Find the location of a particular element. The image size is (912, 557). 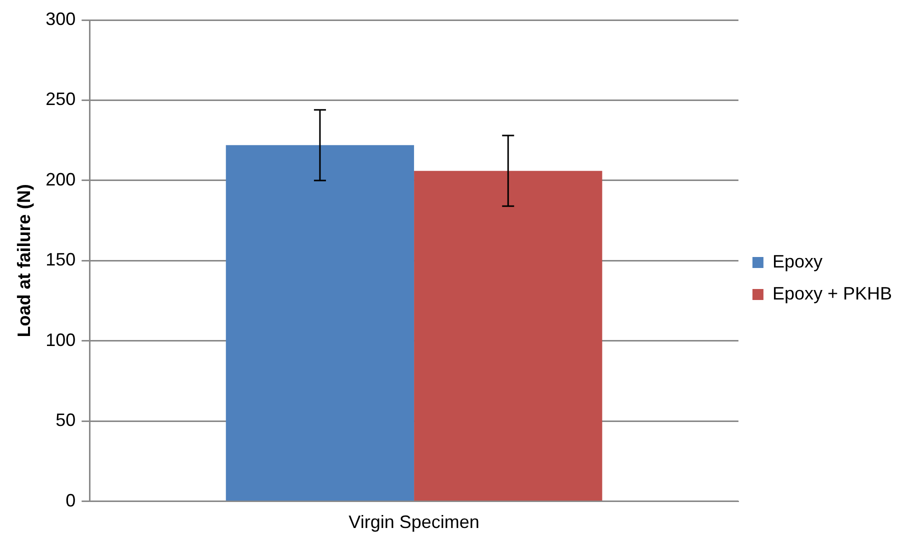

y-tick-label: 50 is located at coordinates (66, 420).